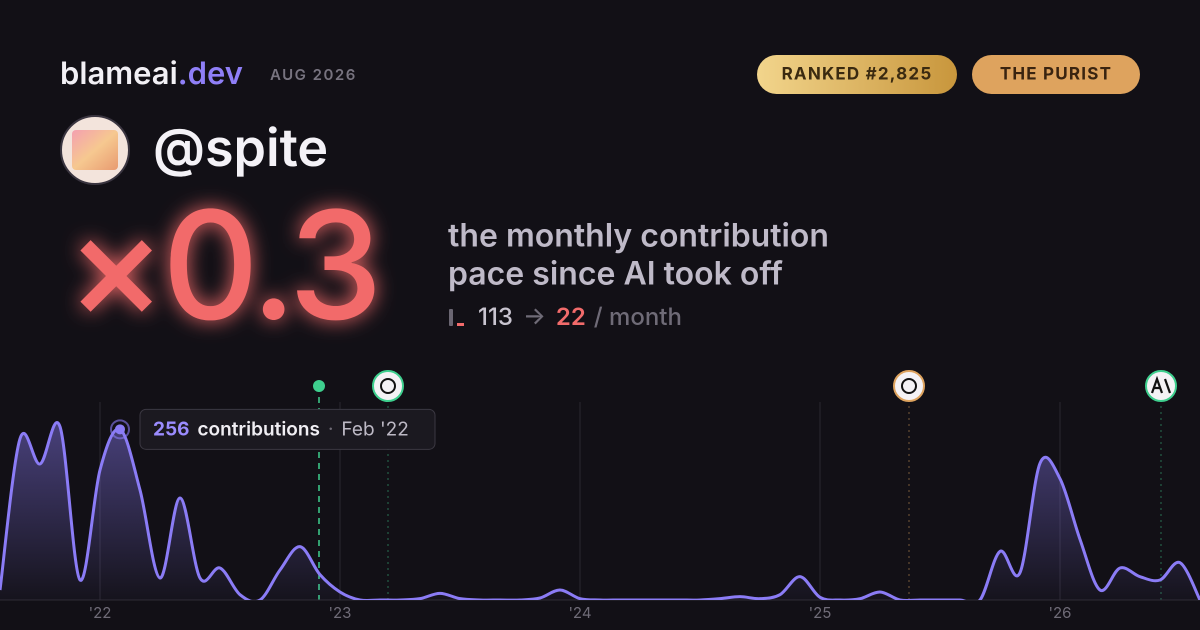 The image size is (1200, 630). I want to click on x-tick-label: '25, so click(820, 612).